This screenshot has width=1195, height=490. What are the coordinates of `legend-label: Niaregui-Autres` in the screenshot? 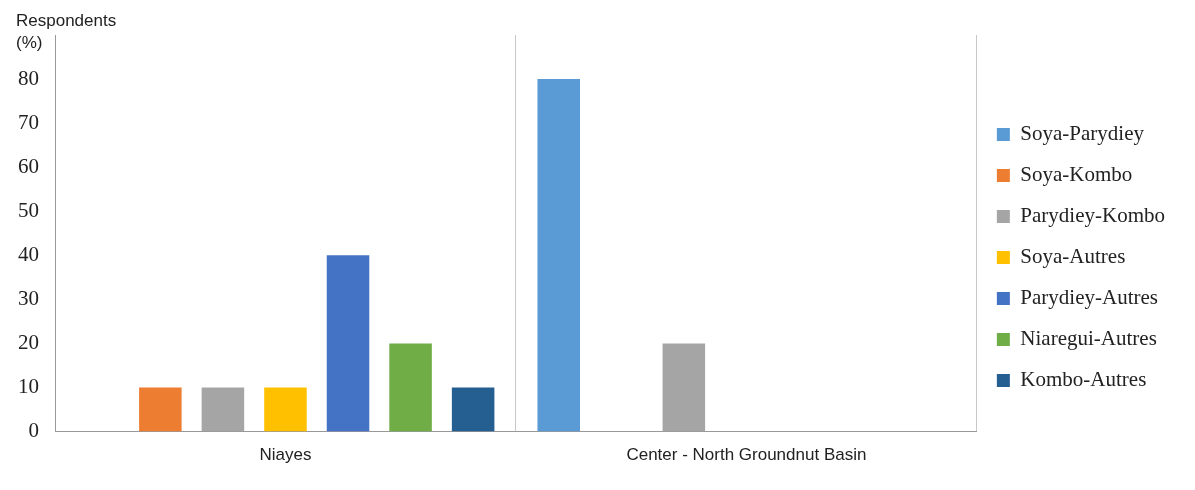 It's located at (1088, 338).